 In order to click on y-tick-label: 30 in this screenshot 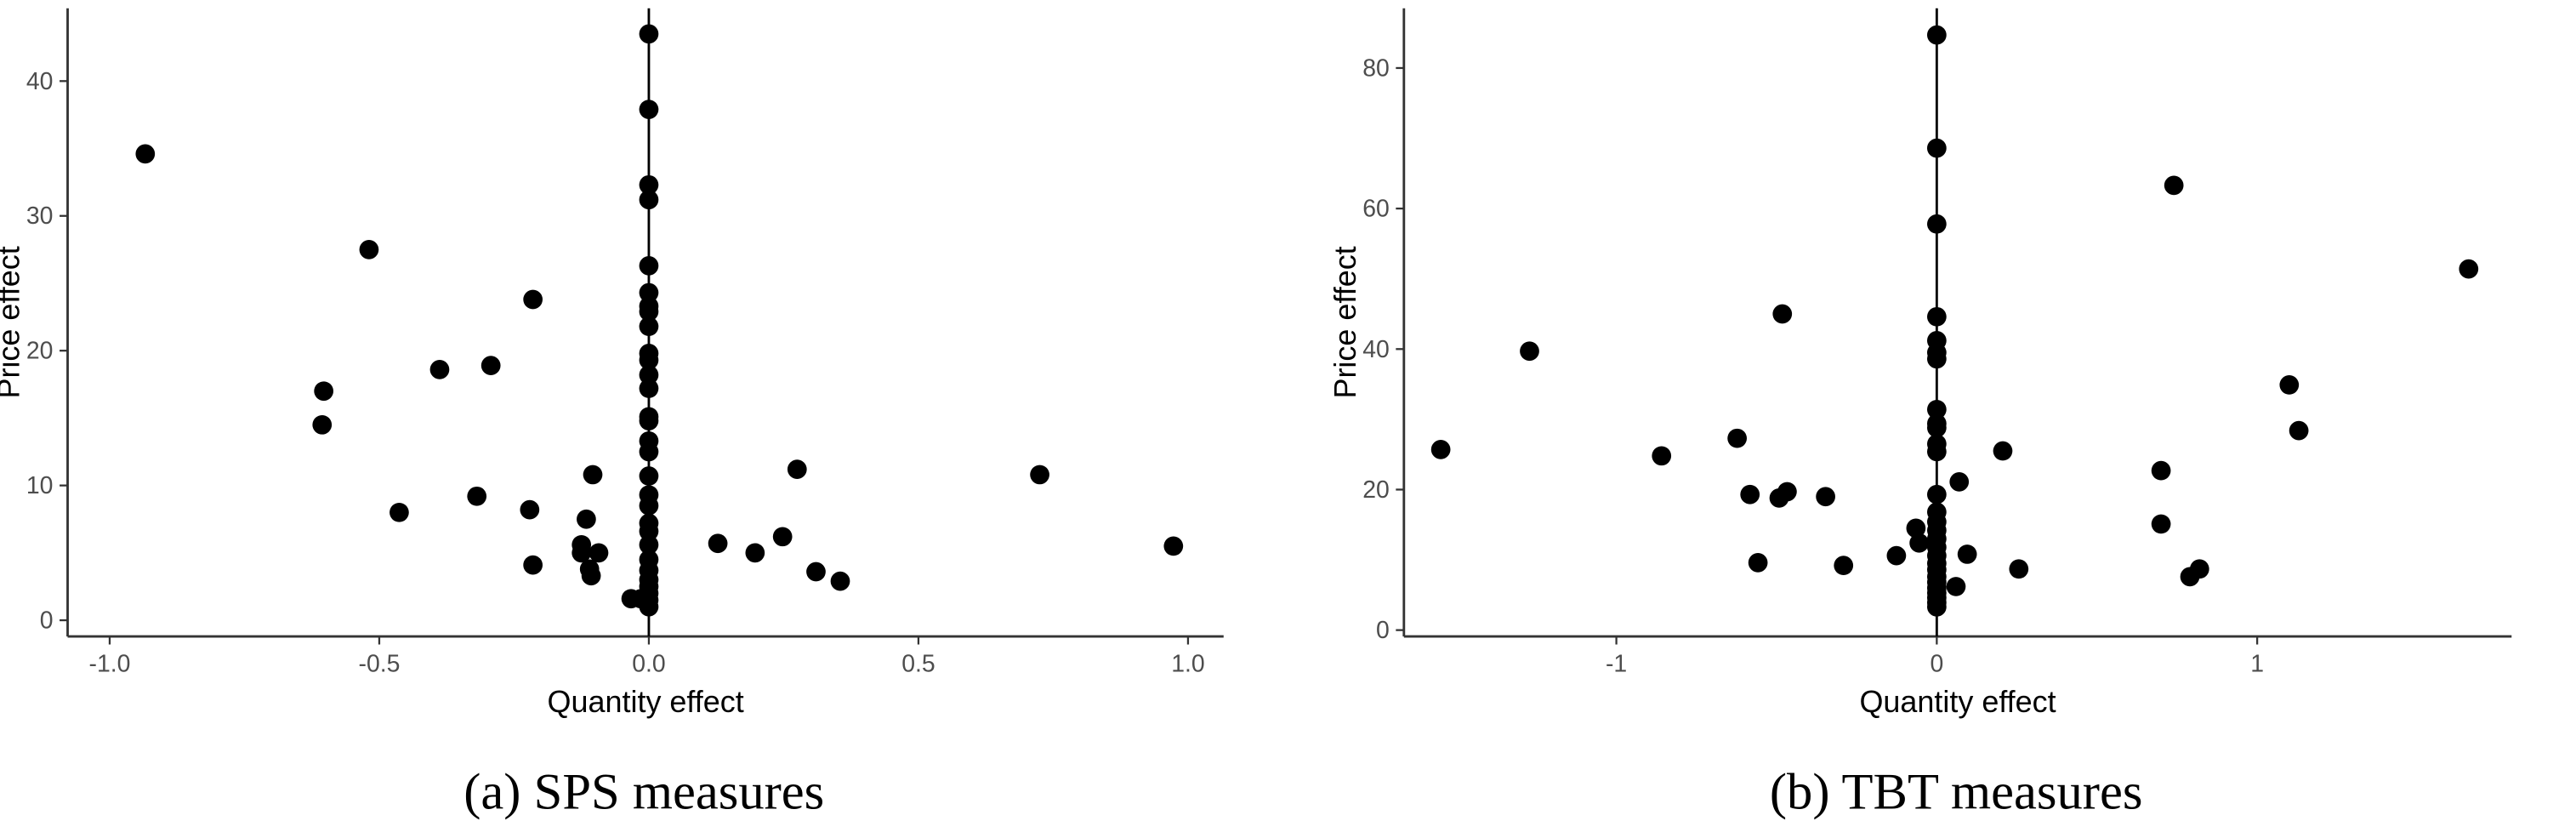, I will do `click(40, 216)`.